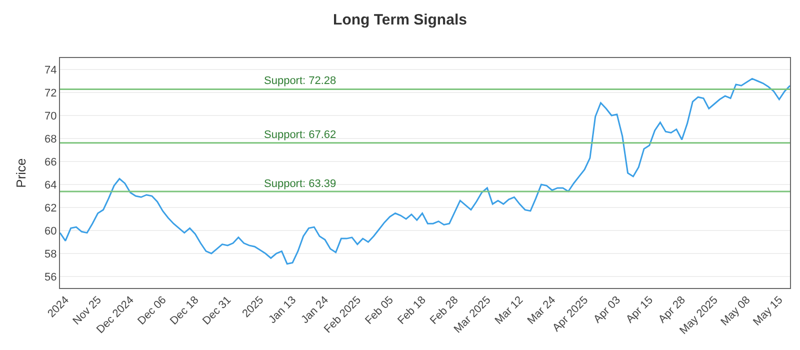  I want to click on x-tick-label: Mar 12, so click(509, 310).